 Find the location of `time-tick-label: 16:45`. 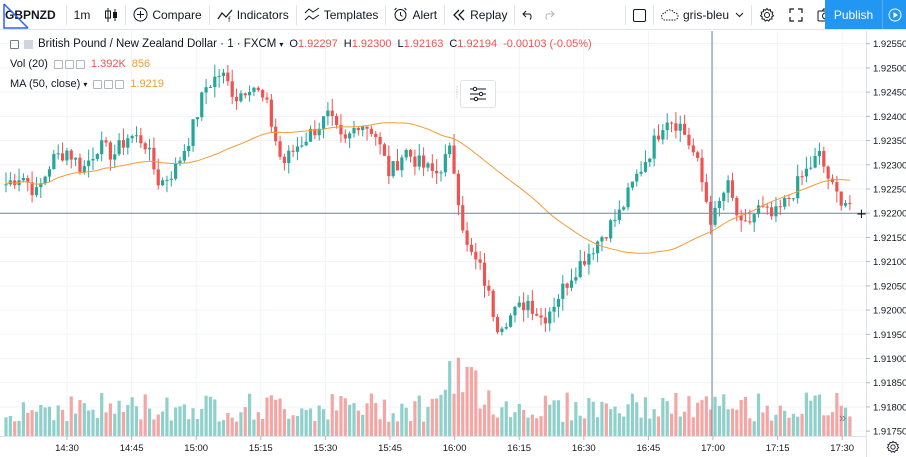

time-tick-label: 16:45 is located at coordinates (649, 448).